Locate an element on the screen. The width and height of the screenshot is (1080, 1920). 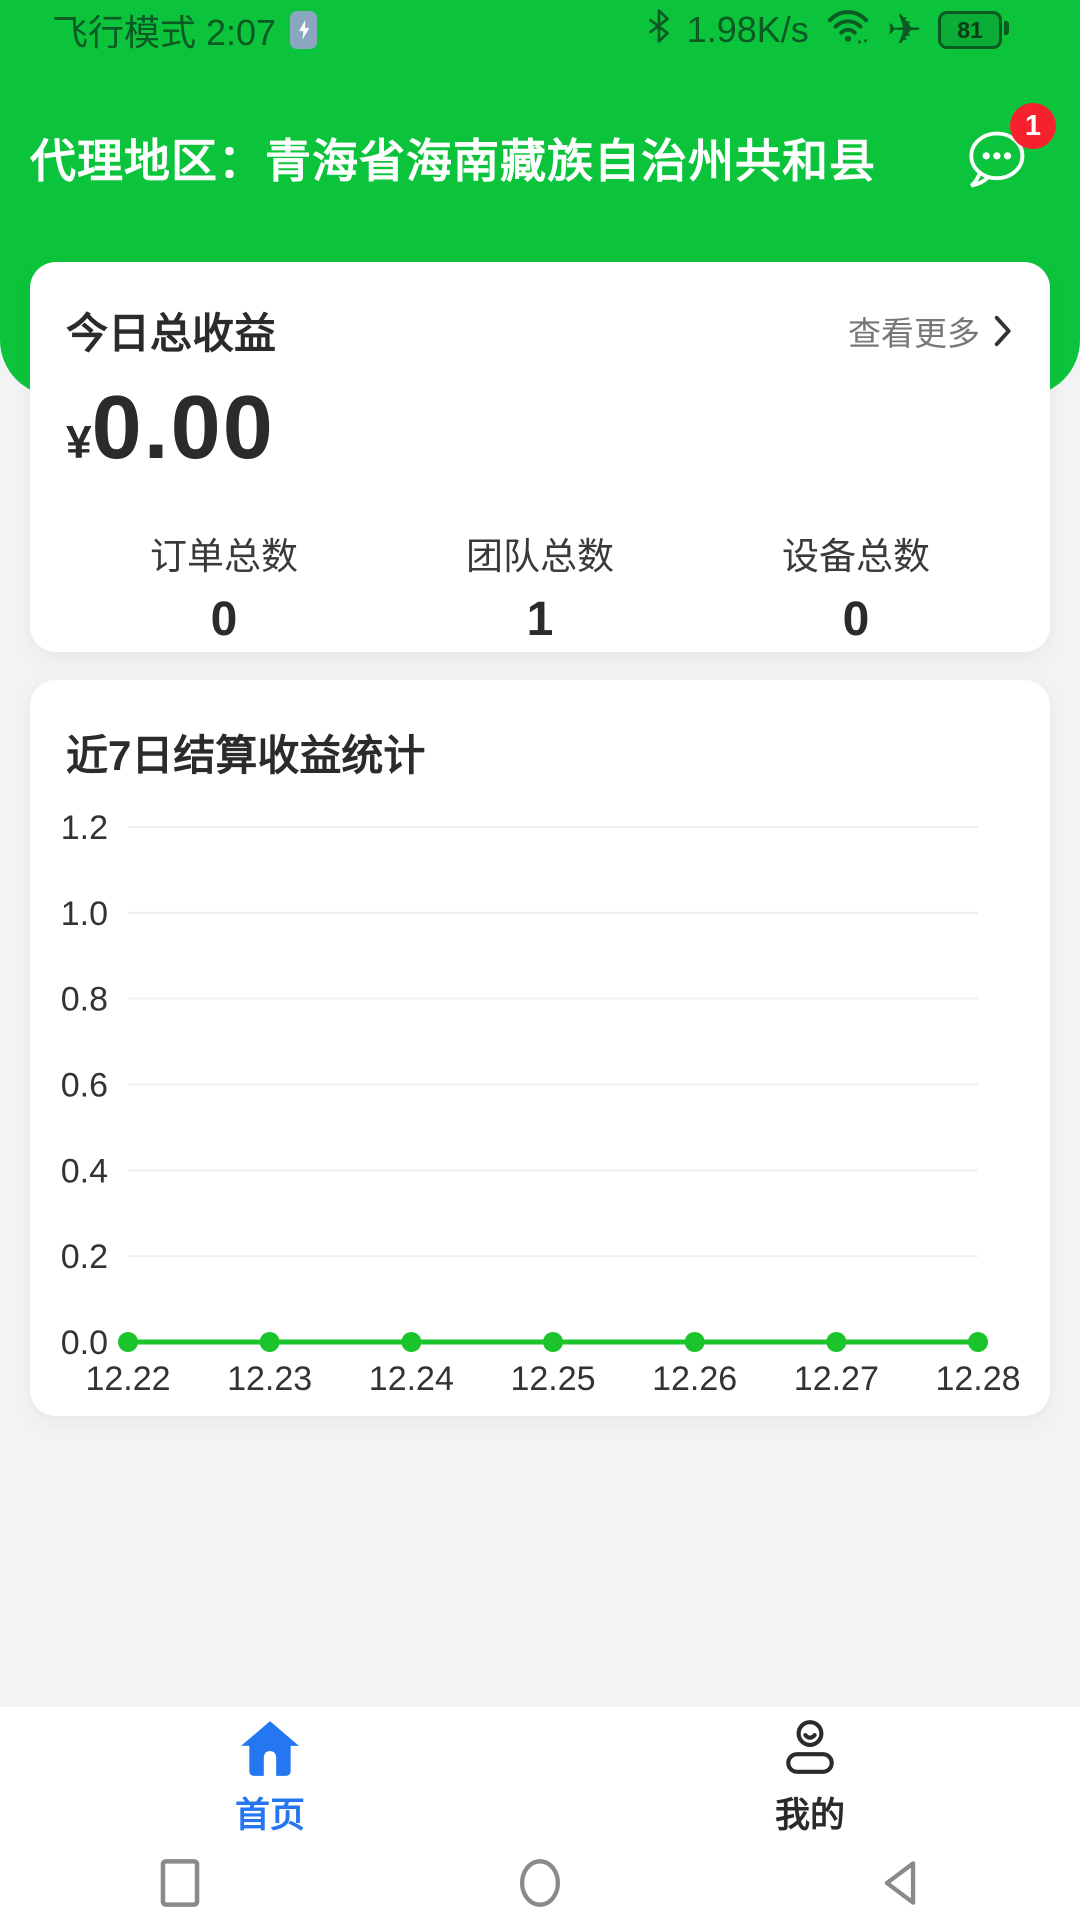
today-income-amount: ¥0.00 is located at coordinates (540, 428).